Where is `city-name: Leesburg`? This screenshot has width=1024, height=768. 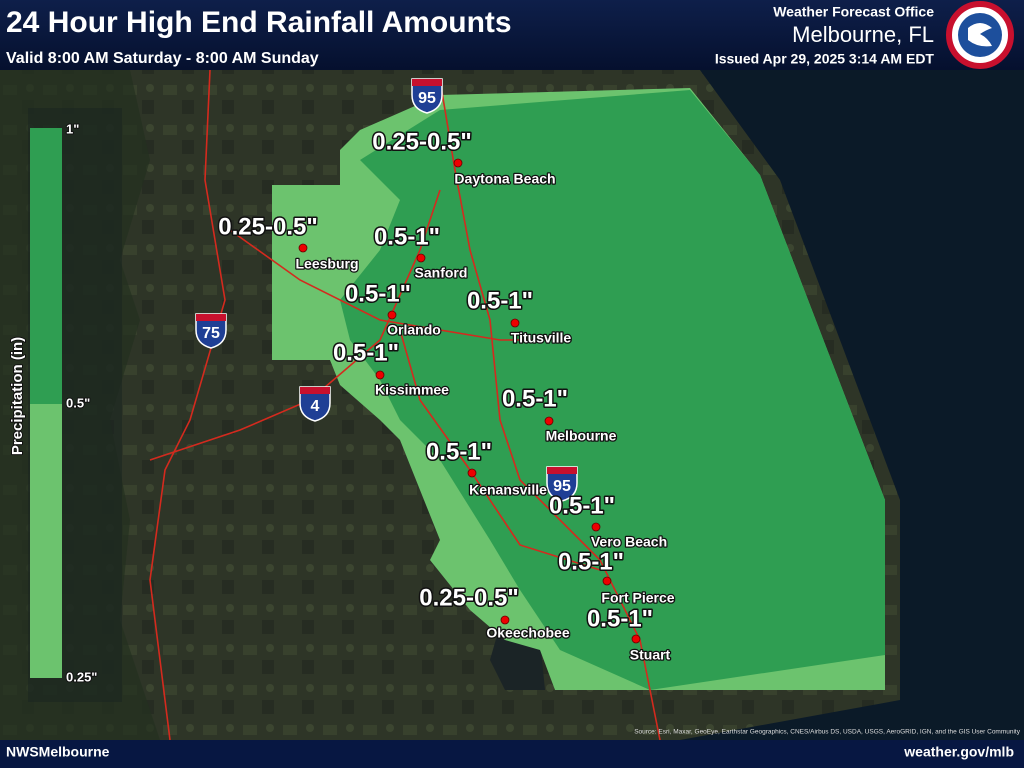
city-name: Leesburg is located at coordinates (326, 264).